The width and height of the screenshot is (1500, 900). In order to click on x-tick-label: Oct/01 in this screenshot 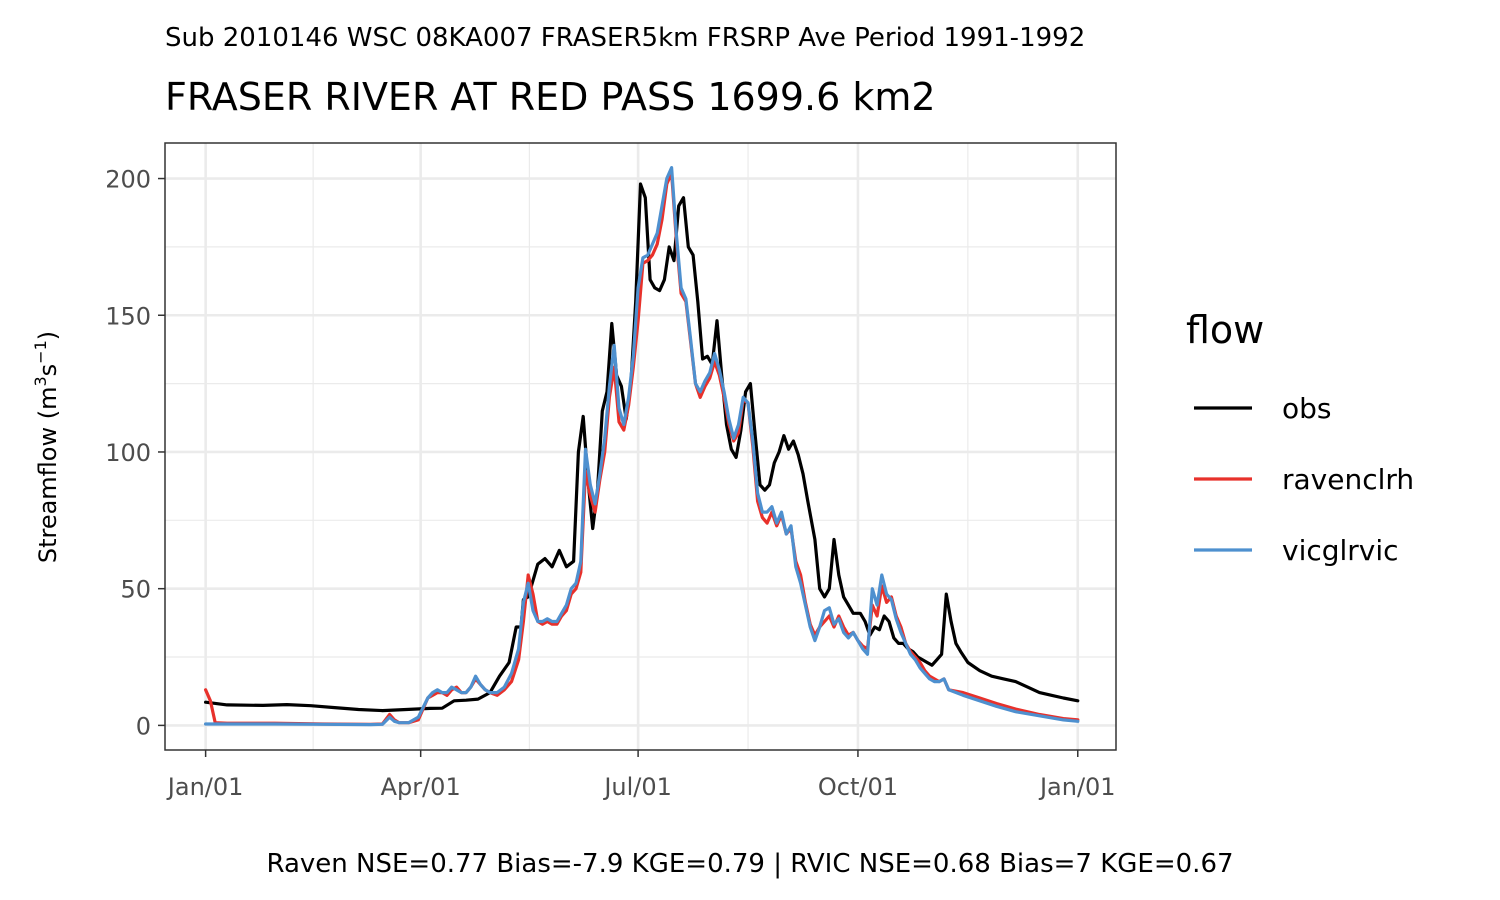, I will do `click(858, 787)`.